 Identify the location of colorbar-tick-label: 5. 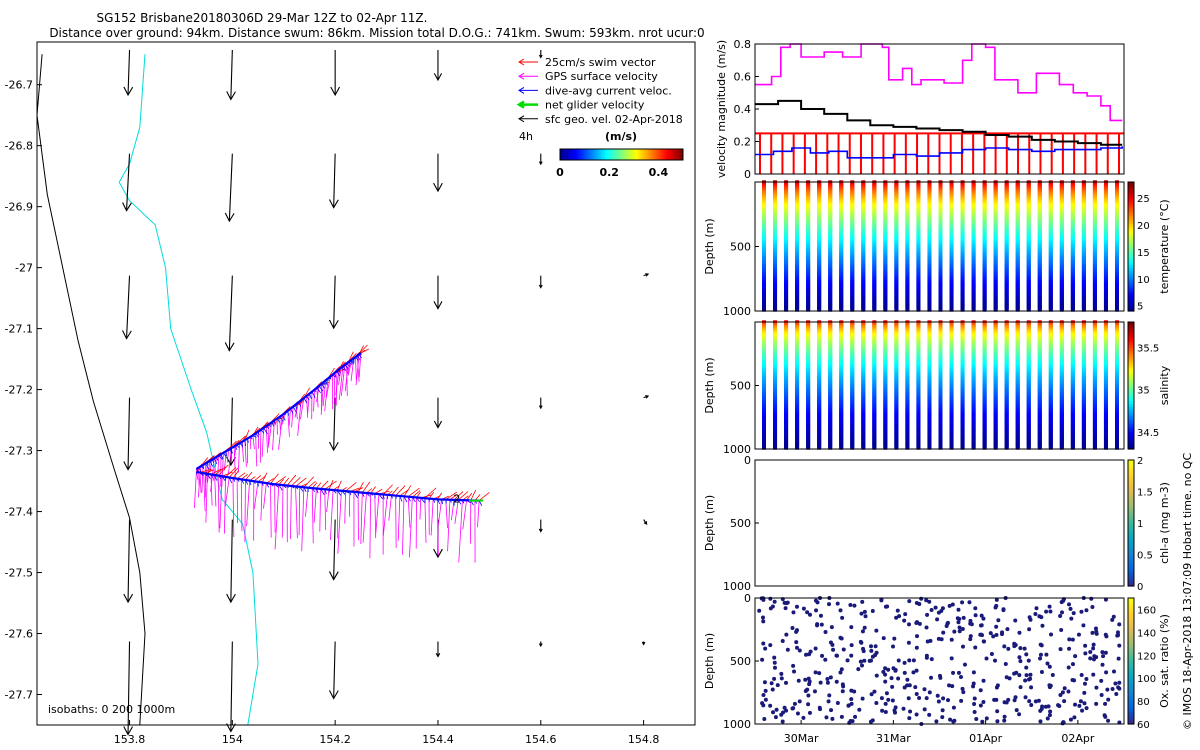
(1140, 307).